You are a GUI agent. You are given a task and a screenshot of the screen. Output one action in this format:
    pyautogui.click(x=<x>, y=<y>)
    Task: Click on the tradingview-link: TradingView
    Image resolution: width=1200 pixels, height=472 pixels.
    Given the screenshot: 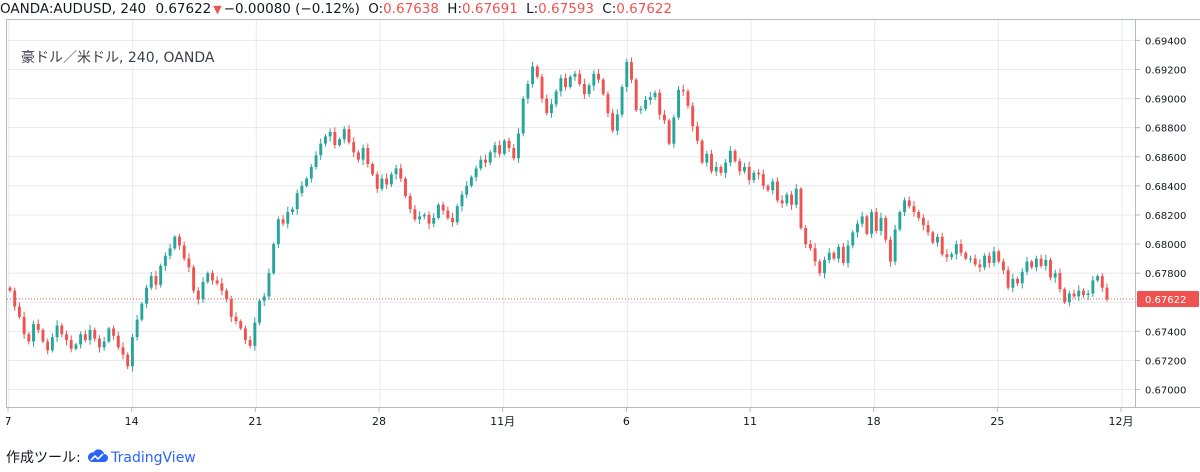 What is the action you would take?
    pyautogui.click(x=153, y=458)
    